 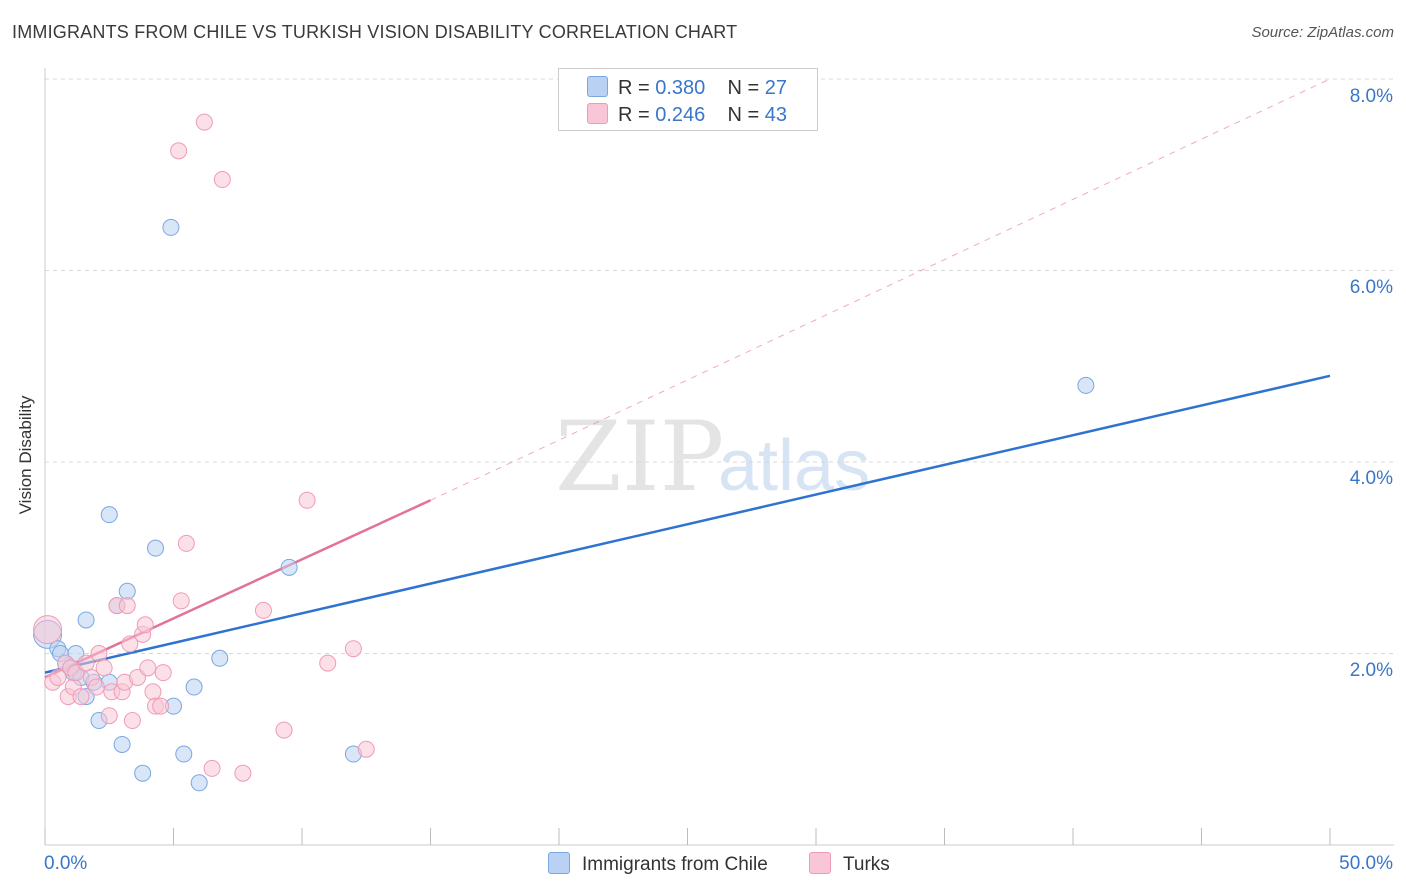 What do you see at coordinates (1371, 478) in the screenshot?
I see `y-tick-label-4: 4.0%` at bounding box center [1371, 478].